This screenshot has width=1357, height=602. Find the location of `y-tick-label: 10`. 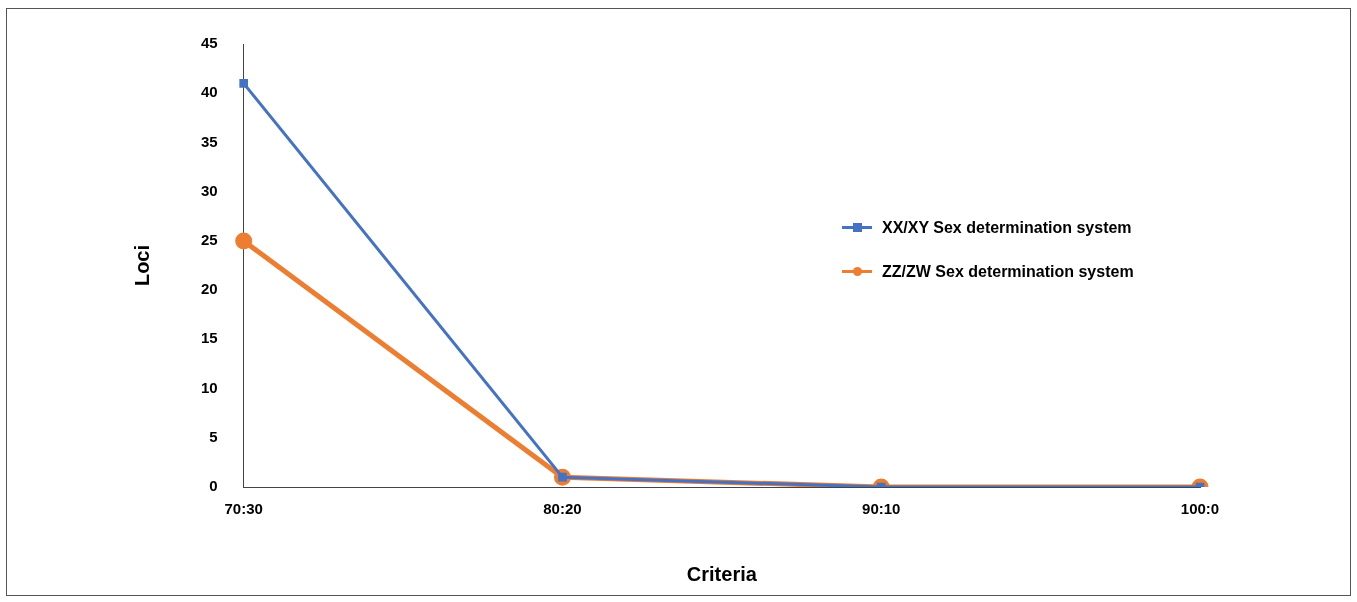

y-tick-label: 10 is located at coordinates (209, 387).